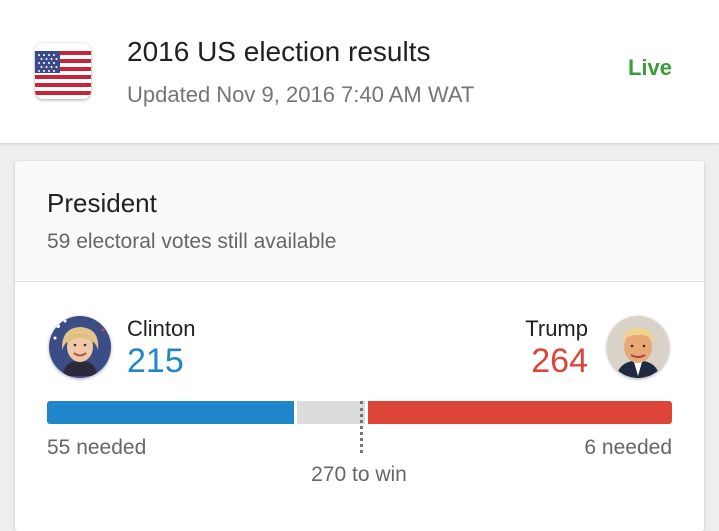  What do you see at coordinates (359, 474) in the screenshot?
I see `win-threshold-label: 270 to win` at bounding box center [359, 474].